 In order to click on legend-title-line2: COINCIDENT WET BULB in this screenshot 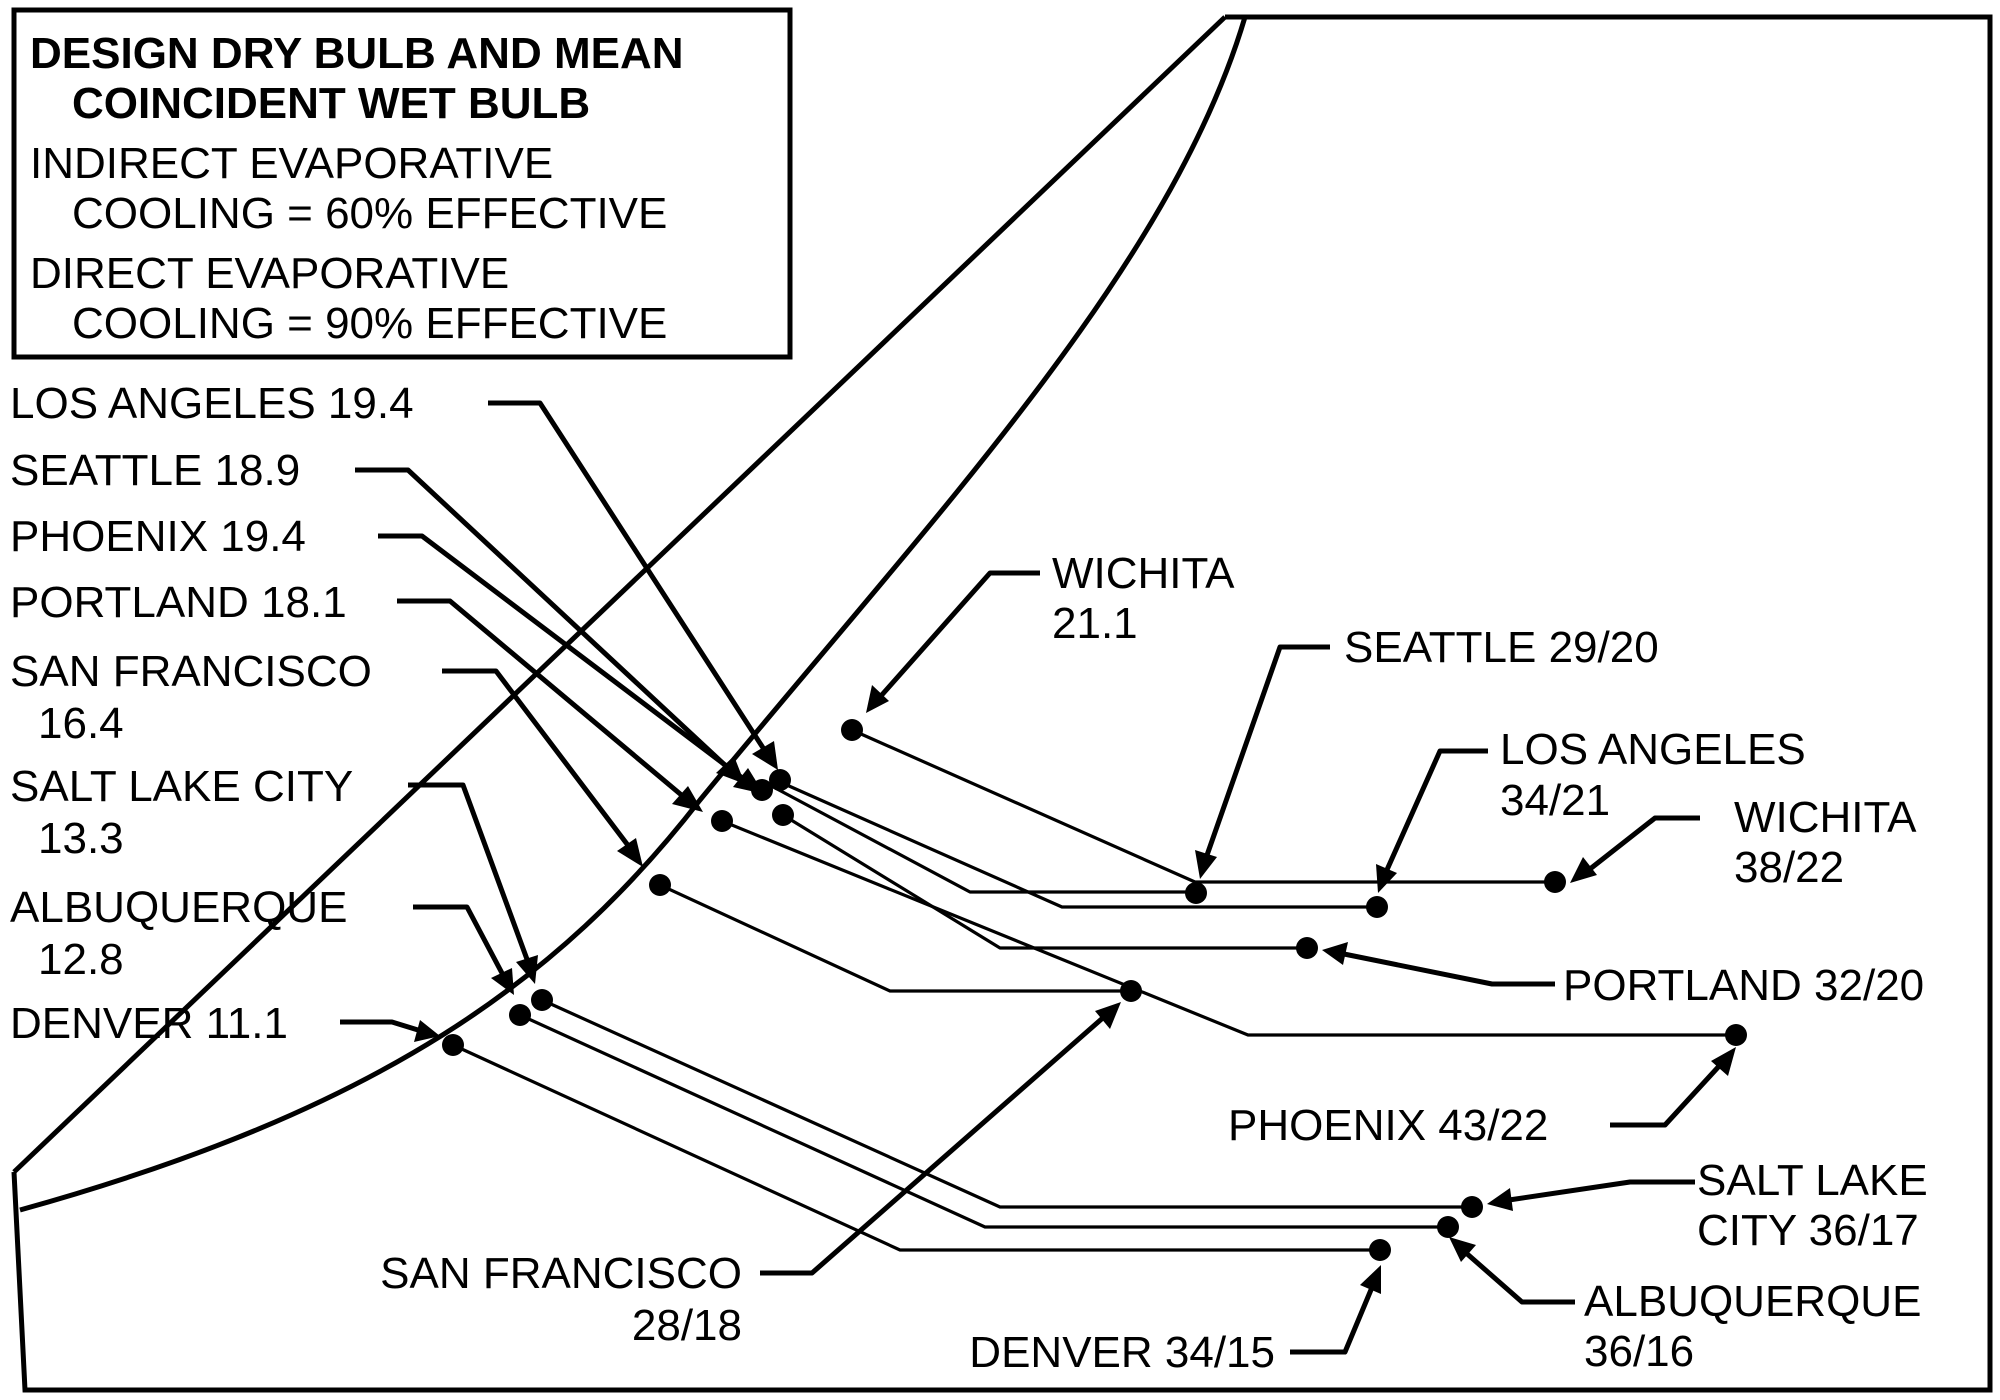, I will do `click(331, 103)`.